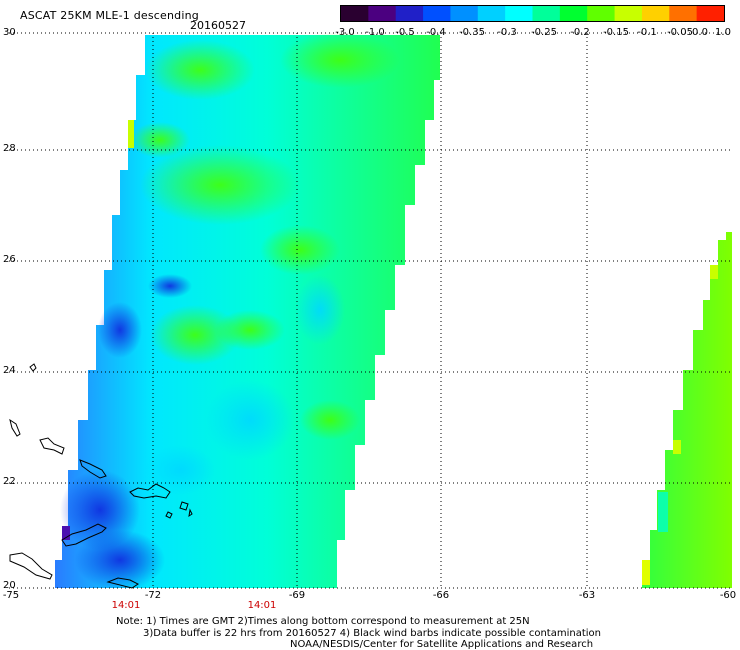  What do you see at coordinates (218, 25) in the screenshot?
I see `product-date: 20160527` at bounding box center [218, 25].